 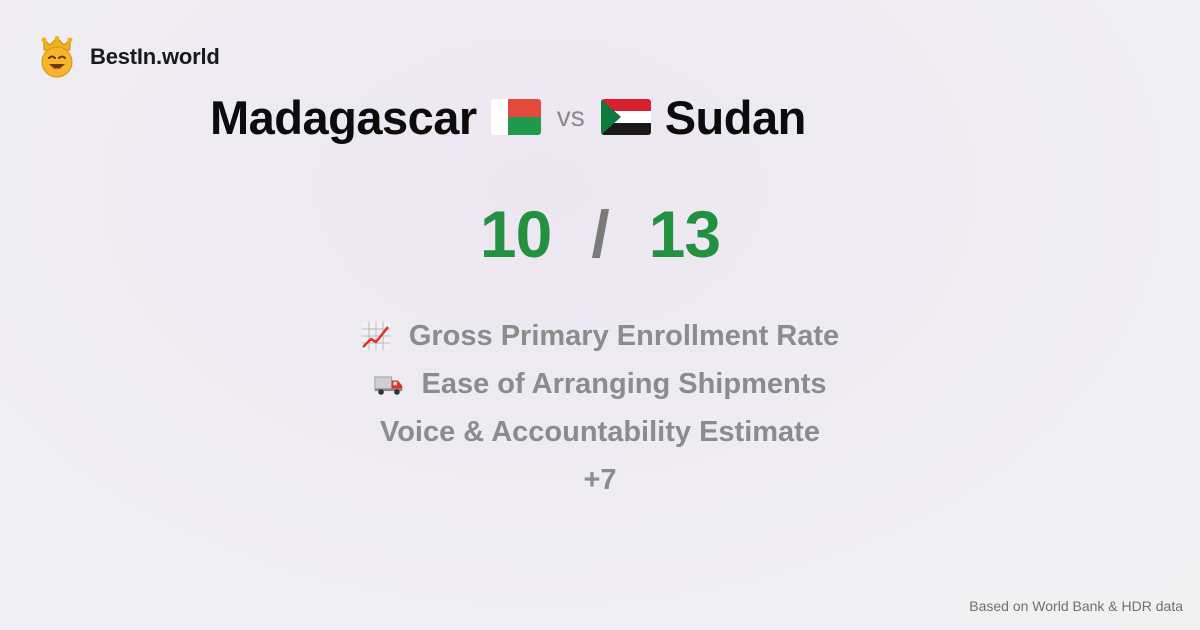 I want to click on crown-smiley-icon, so click(x=57, y=57).